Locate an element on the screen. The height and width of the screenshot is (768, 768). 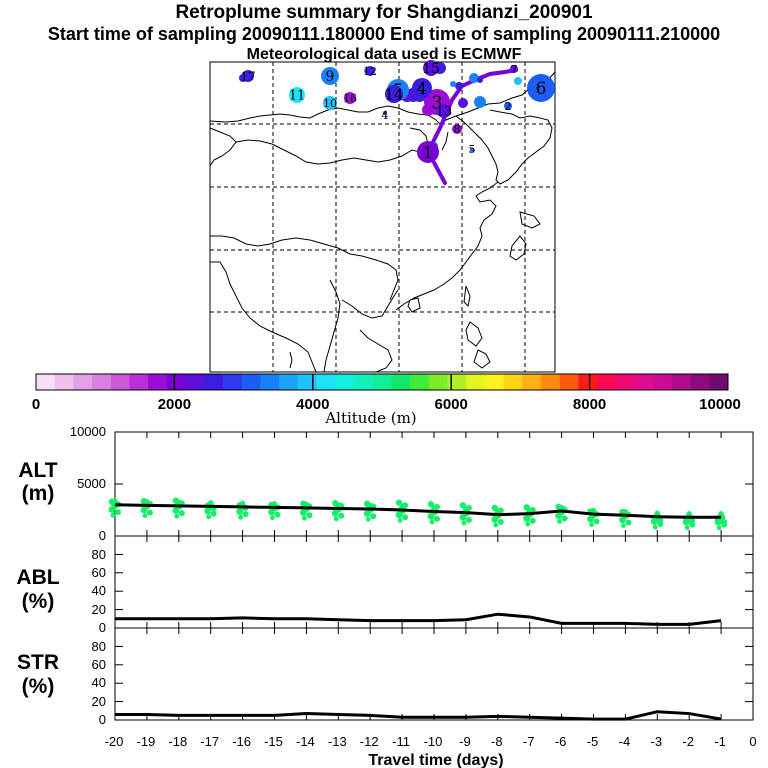
x-tick-label: -7 is located at coordinates (529, 741).